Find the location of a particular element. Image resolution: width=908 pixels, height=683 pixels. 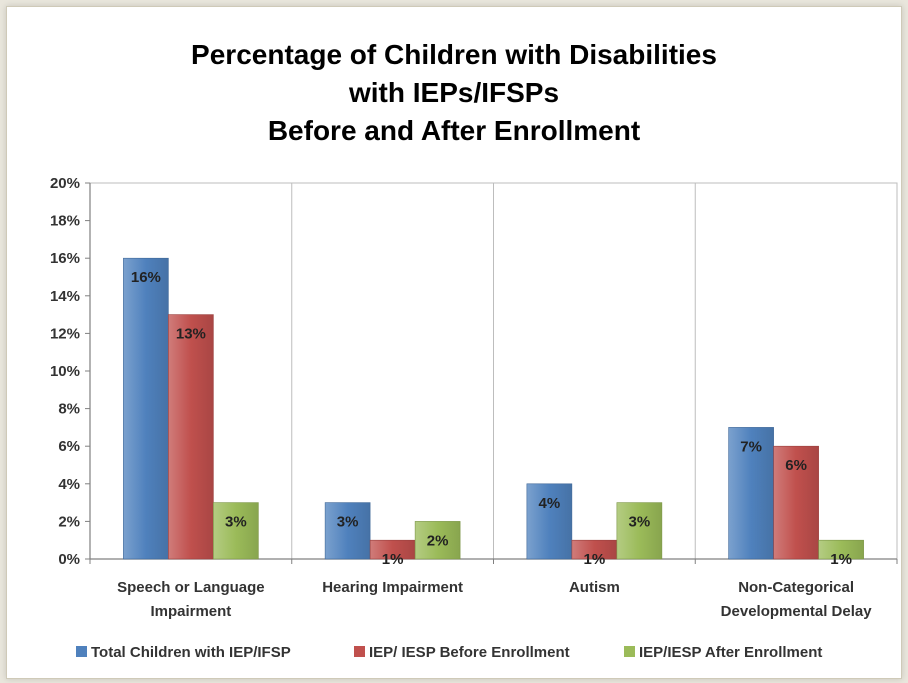

y-tick-label: 20% is located at coordinates (65, 183).